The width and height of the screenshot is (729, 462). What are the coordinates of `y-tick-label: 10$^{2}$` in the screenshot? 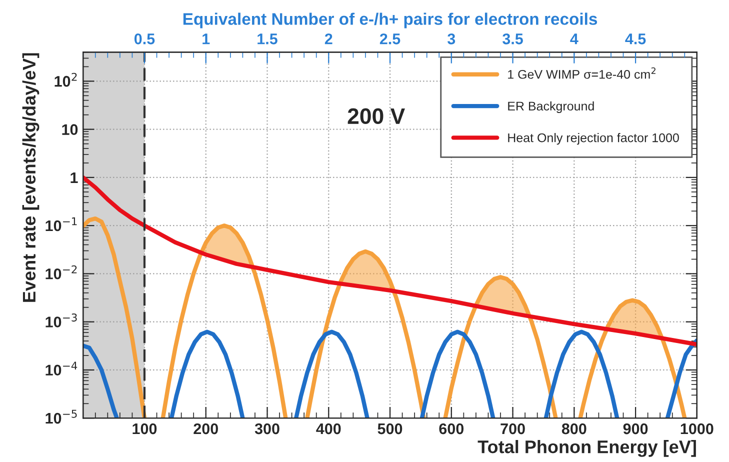 It's located at (65, 79).